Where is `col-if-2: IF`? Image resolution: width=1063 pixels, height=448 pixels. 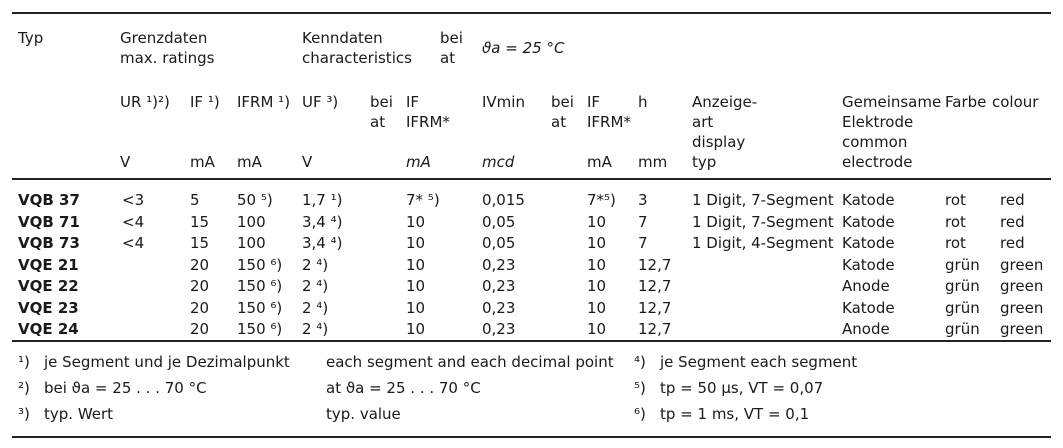
col-if-2: IF is located at coordinates (413, 102).